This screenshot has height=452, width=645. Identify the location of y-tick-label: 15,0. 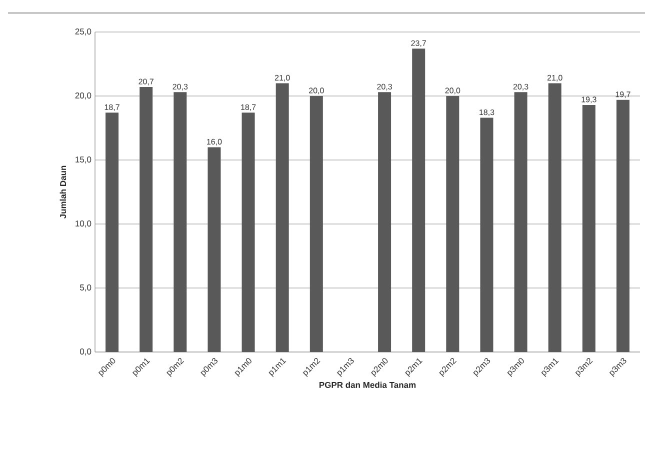
(84, 160).